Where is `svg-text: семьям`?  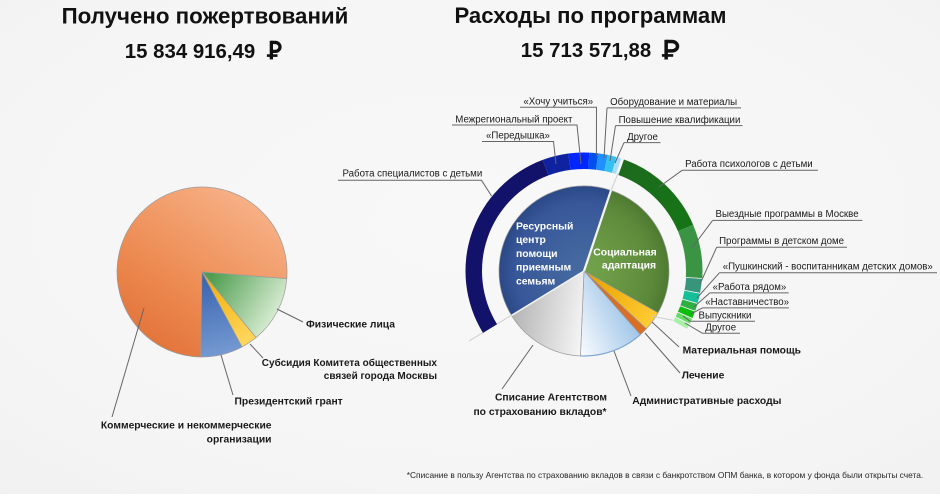
svg-text: семьям is located at coordinates (535, 281).